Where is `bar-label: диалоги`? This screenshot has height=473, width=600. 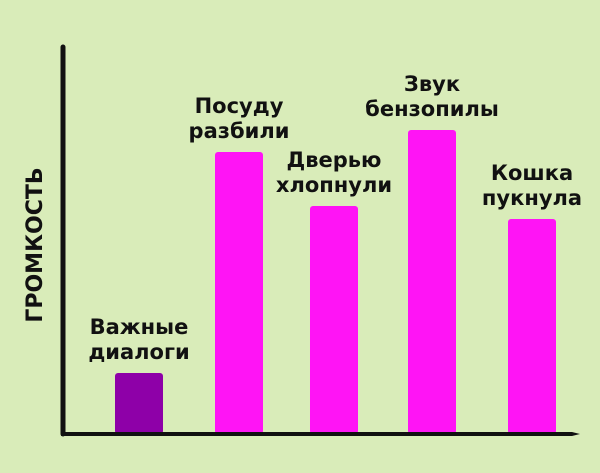 bar-label: диалоги is located at coordinates (138, 352).